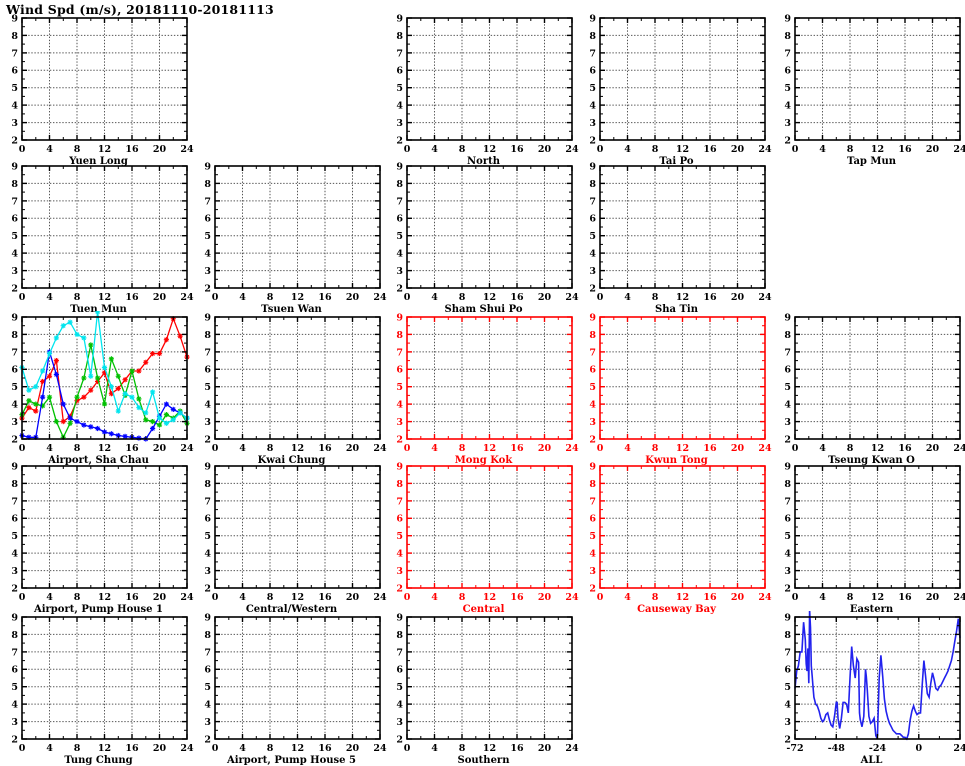  I want to click on chart-panel-tsuen-wan: 2 3 4 5 6 7 8 9 0 4 8 12 16 20 24 Tsuen Wan, so click(291, 237).